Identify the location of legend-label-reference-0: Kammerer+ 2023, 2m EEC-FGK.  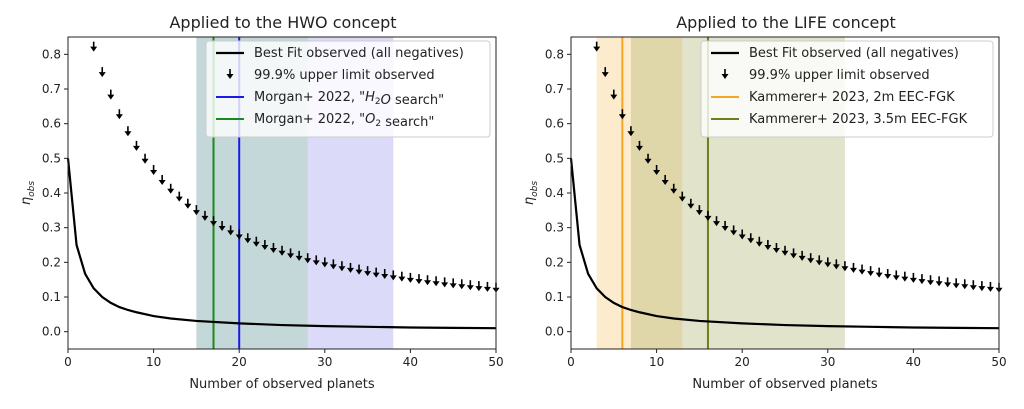
(852, 97).